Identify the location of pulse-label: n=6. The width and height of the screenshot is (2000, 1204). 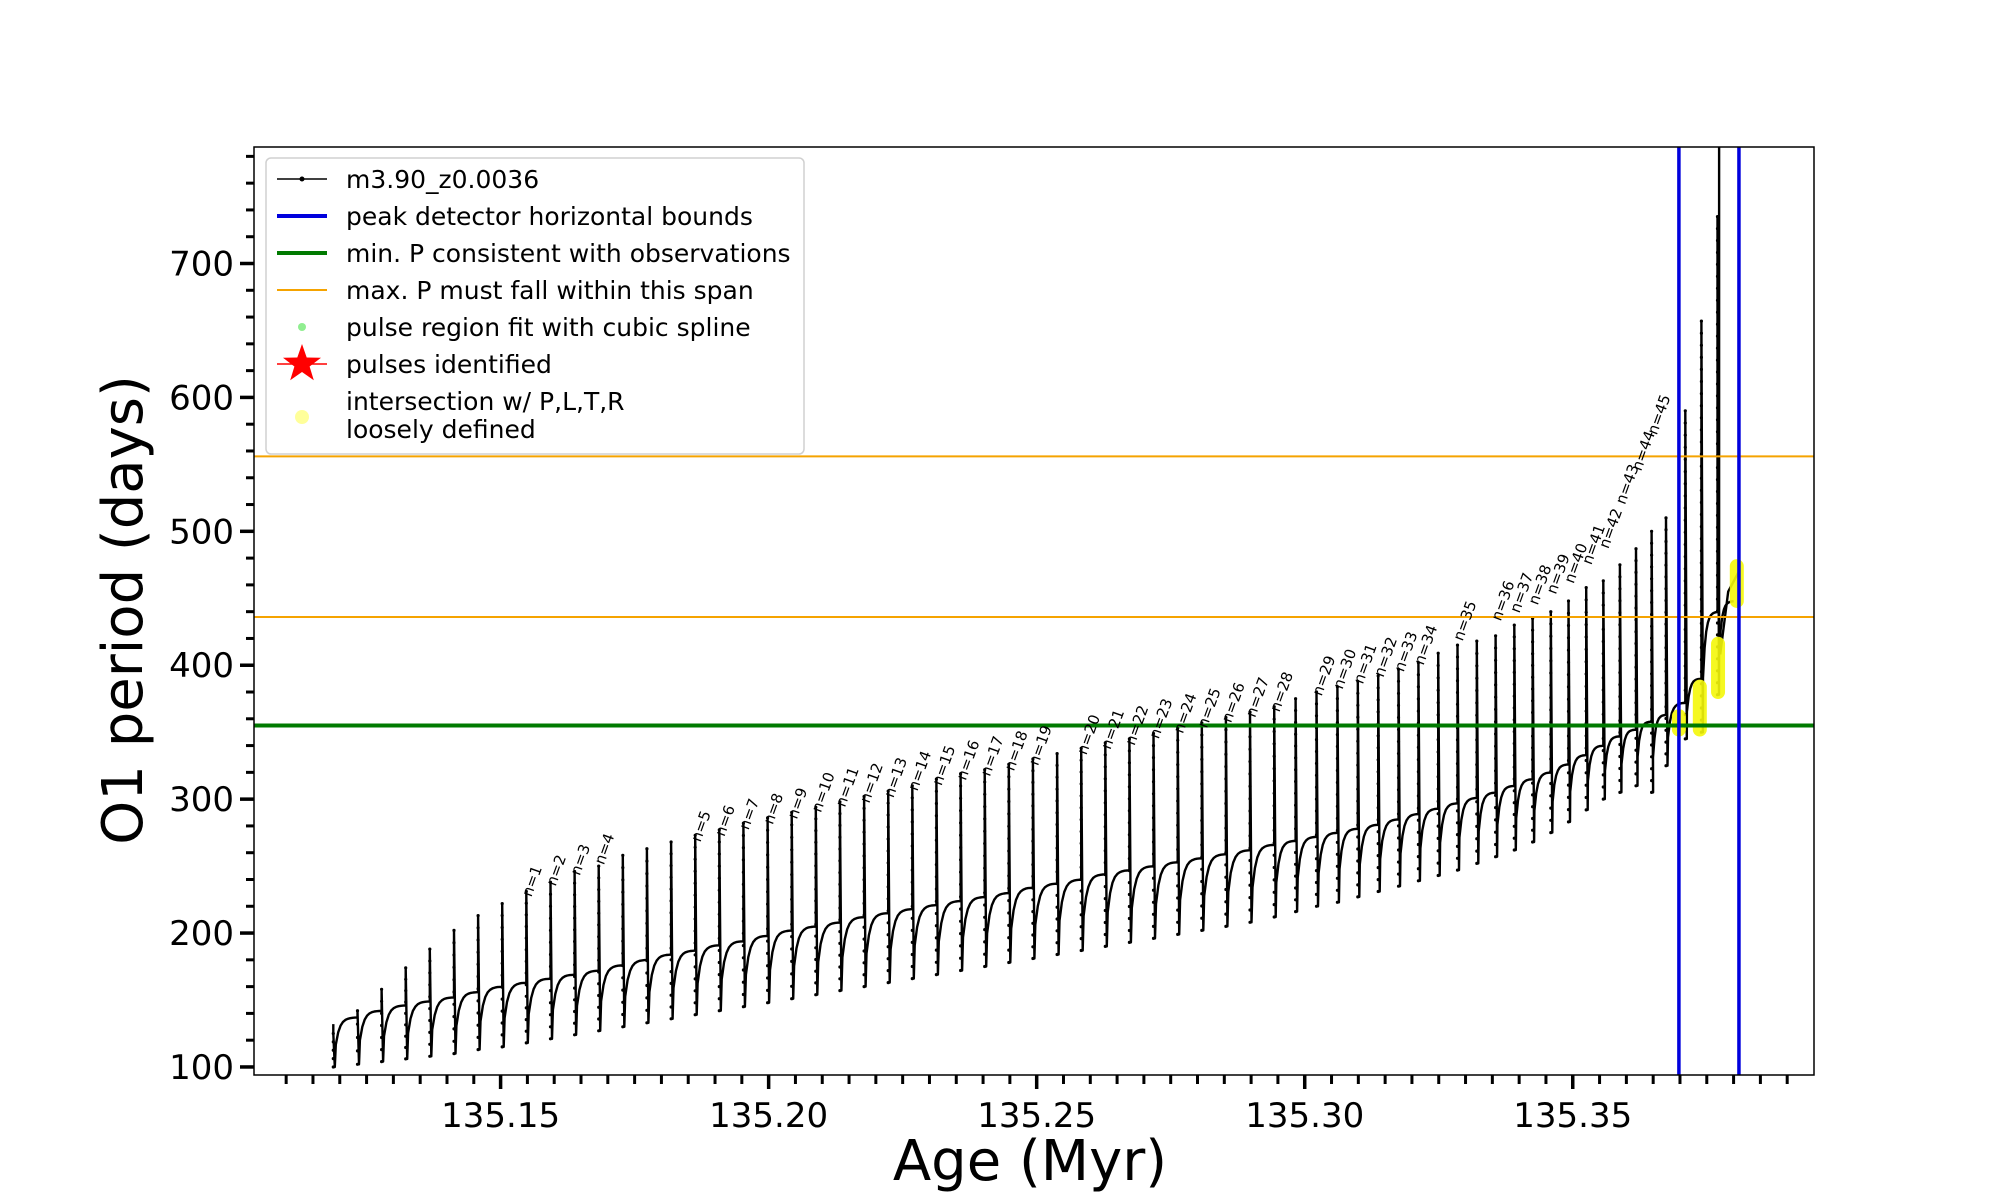
(725, 821).